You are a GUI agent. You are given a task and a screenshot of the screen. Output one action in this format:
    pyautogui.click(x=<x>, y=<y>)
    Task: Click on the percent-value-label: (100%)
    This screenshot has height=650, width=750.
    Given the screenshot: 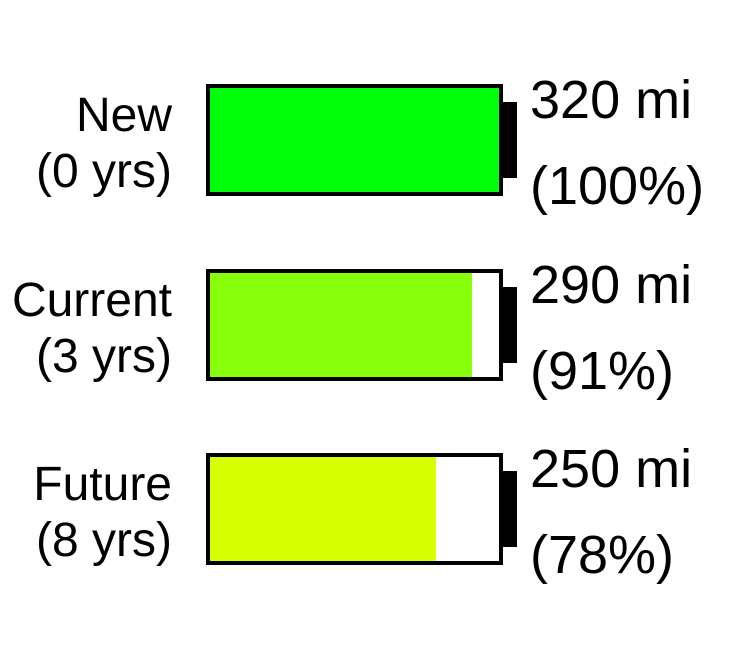 What is the action you would take?
    pyautogui.click(x=617, y=186)
    